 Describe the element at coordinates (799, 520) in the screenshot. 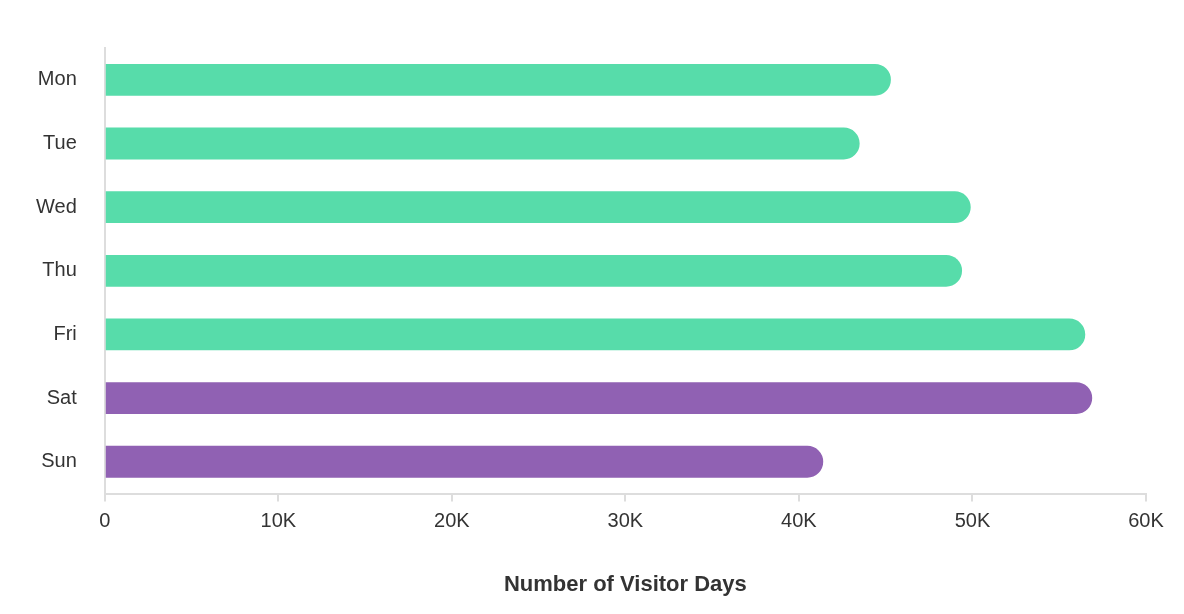

I see `x-tick-label: 40K` at that location.